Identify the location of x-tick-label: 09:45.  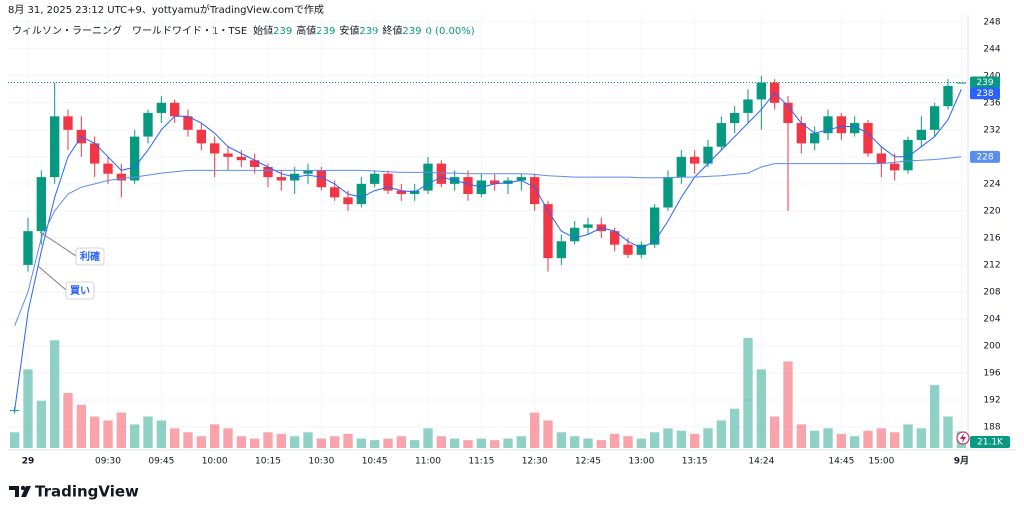
(161, 462).